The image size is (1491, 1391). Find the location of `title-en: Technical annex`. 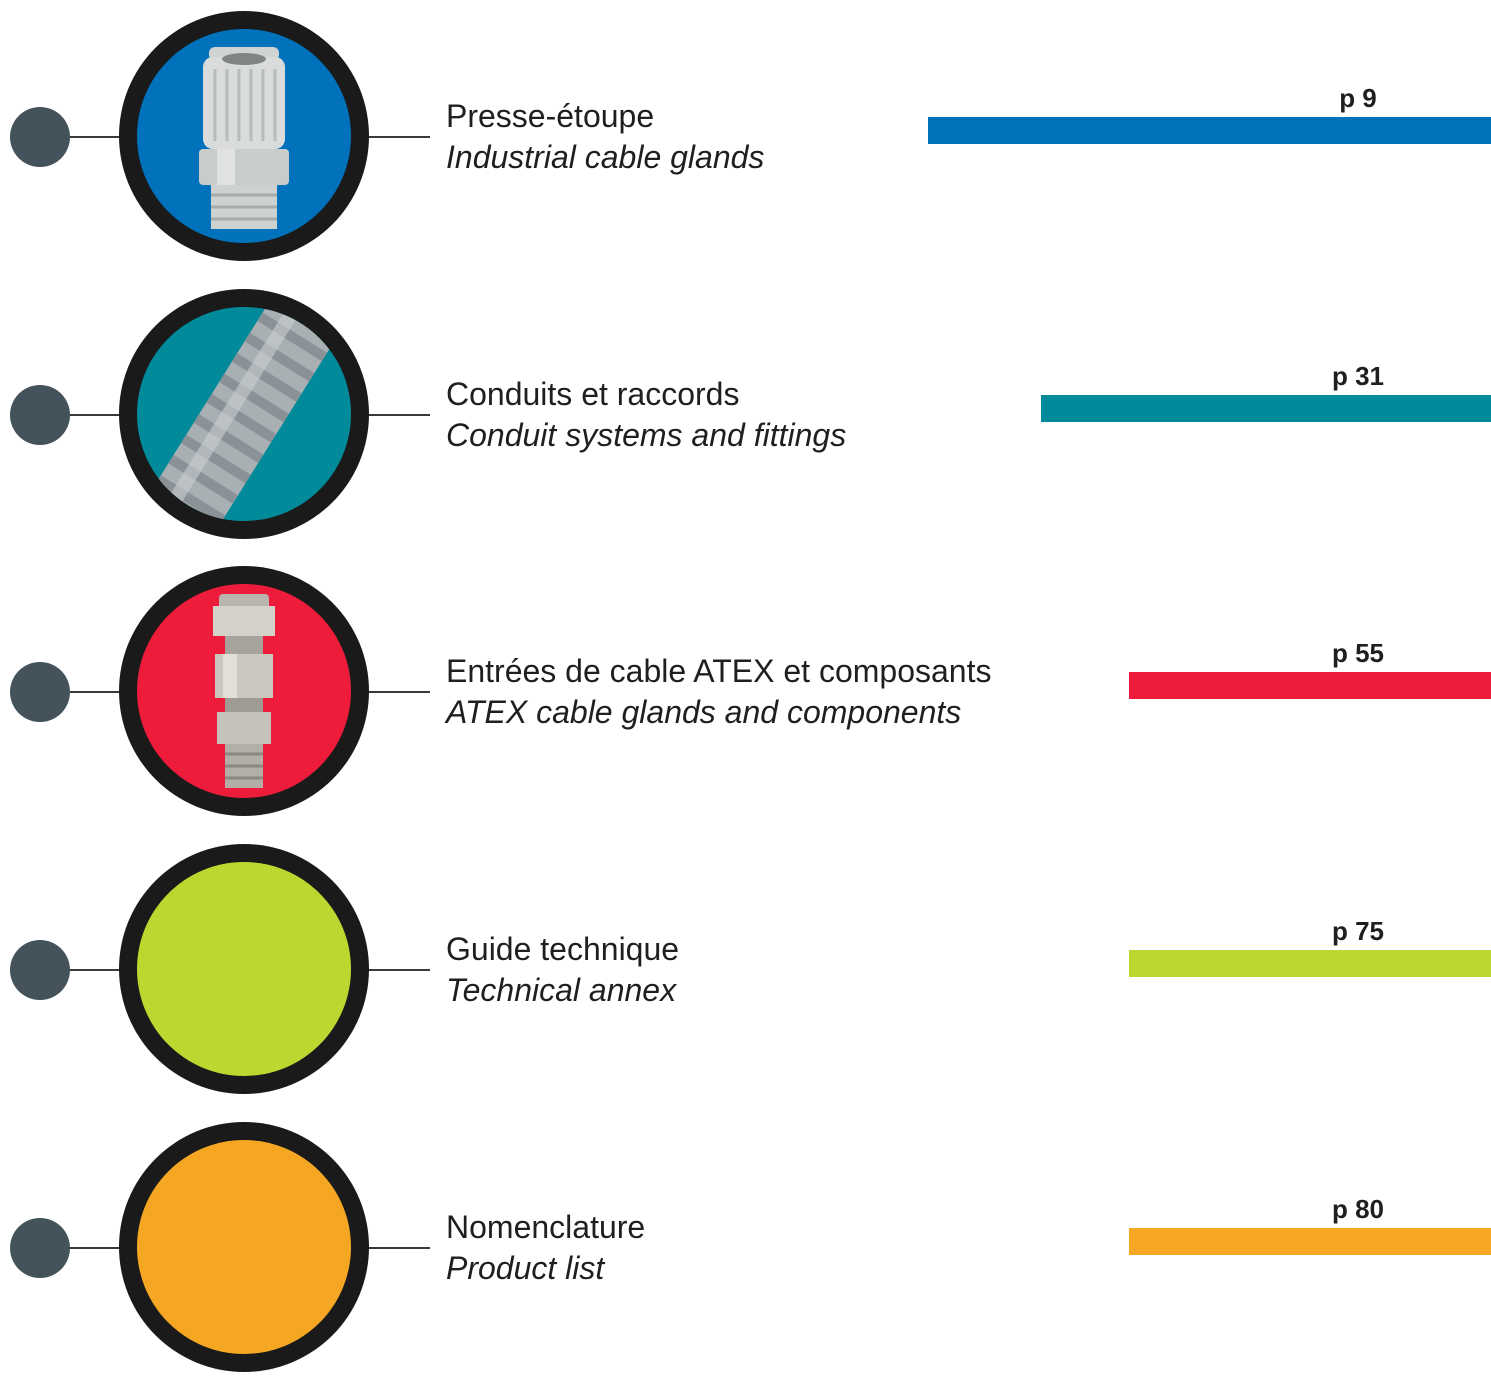

title-en: Technical annex is located at coordinates (561, 990).